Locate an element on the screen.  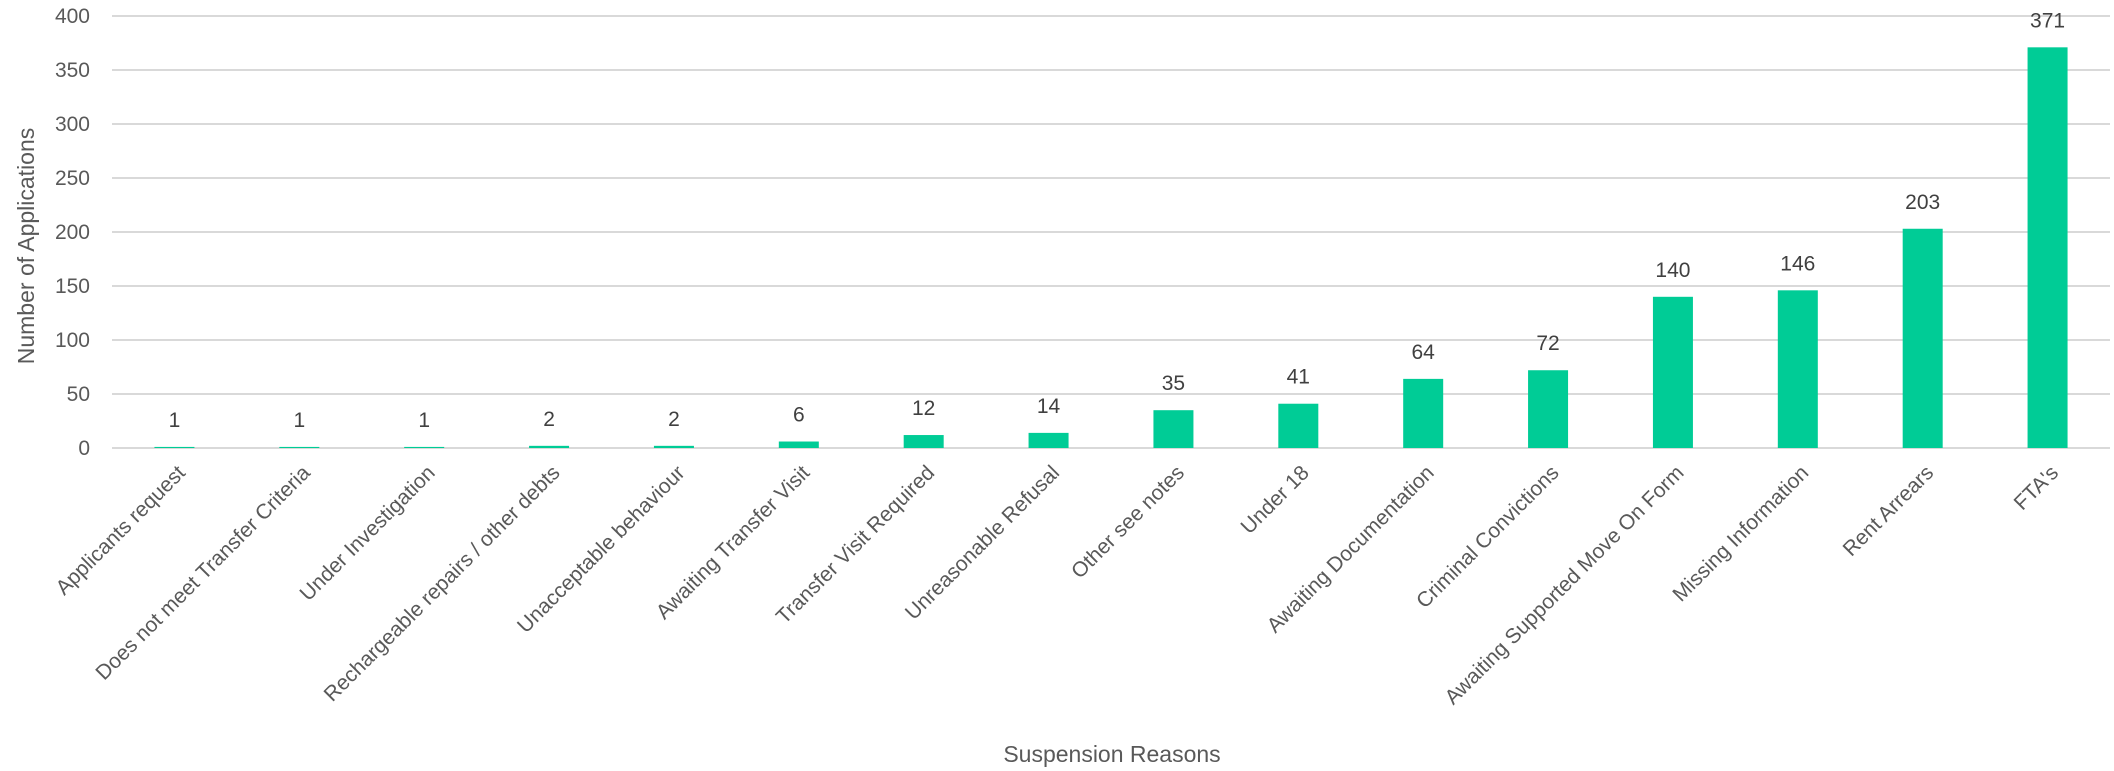
y-tick-label: 150 is located at coordinates (72, 286).